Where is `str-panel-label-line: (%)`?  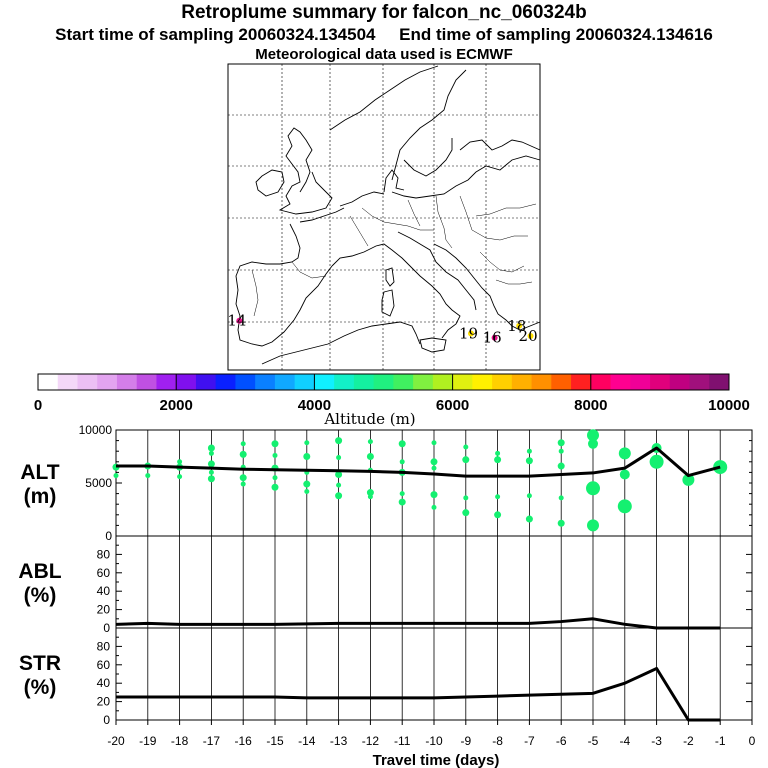 str-panel-label-line: (%) is located at coordinates (40, 687).